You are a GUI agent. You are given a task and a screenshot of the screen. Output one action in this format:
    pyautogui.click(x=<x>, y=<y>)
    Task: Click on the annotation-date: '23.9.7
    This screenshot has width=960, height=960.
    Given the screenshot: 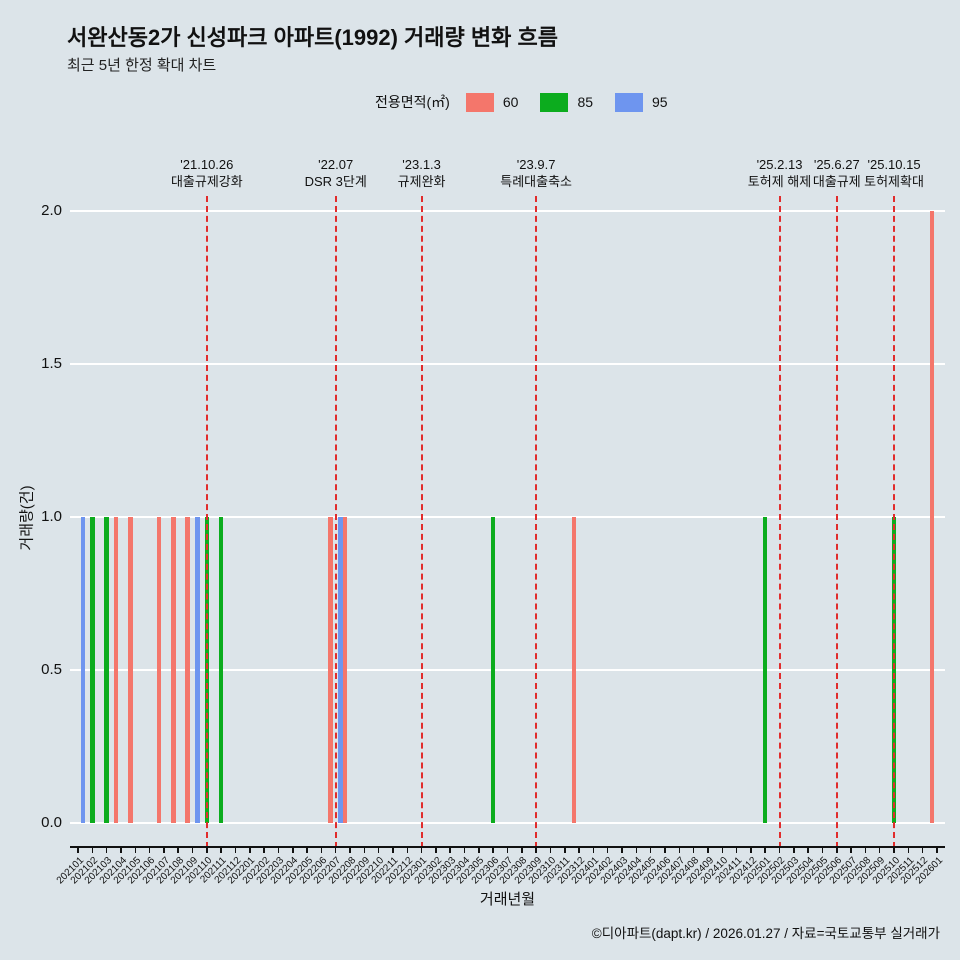 What is the action you would take?
    pyautogui.click(x=536, y=164)
    